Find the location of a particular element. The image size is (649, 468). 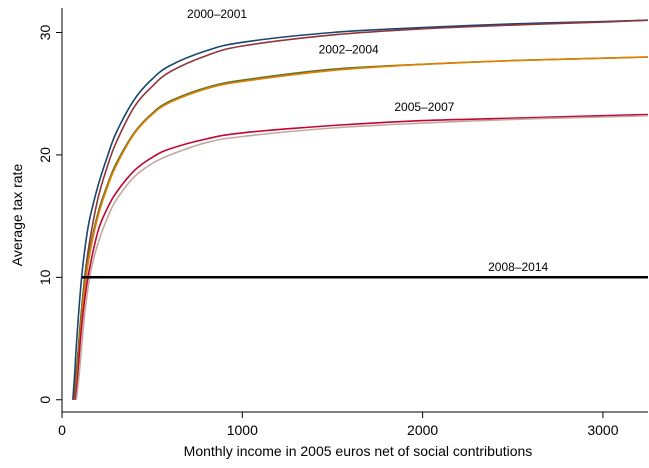

y-tick-label-0: 0 is located at coordinates (45, 400).